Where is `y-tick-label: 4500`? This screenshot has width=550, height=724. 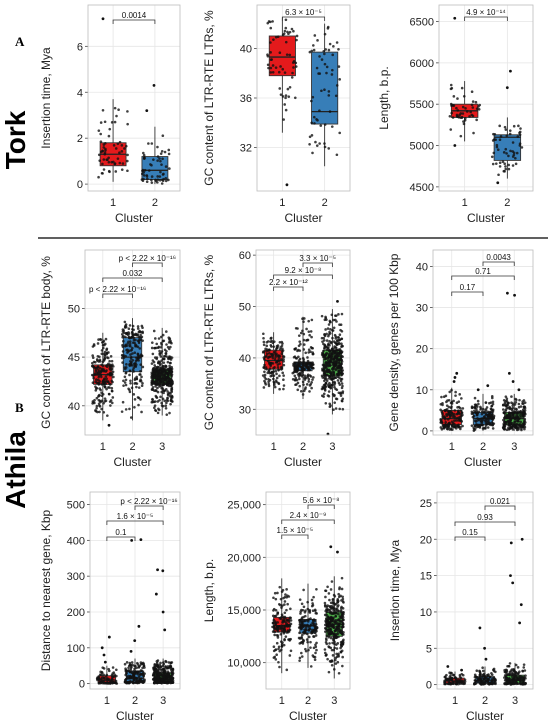
y-tick-label: 4500 is located at coordinates (422, 188).